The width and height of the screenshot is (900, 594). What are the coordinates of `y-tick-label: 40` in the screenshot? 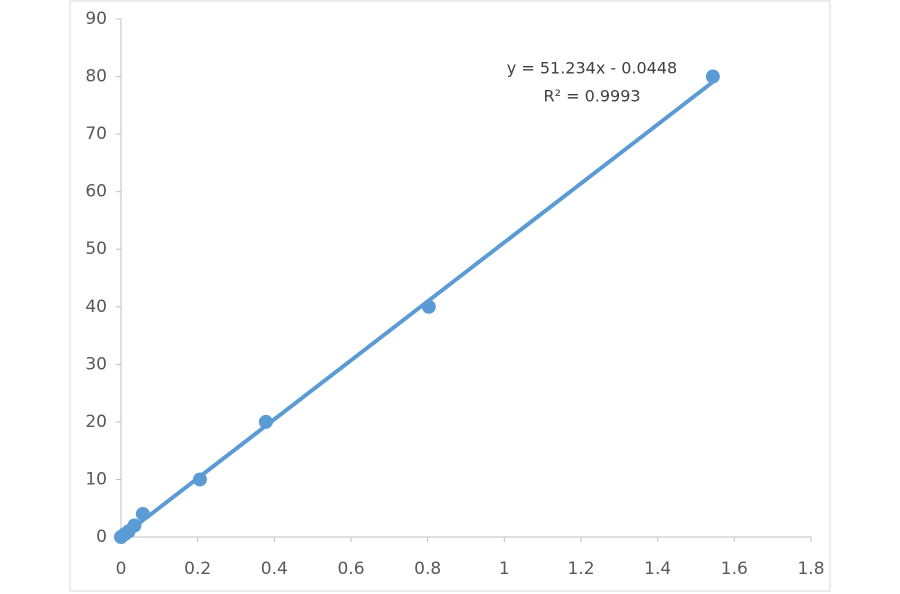 It's located at (96, 307).